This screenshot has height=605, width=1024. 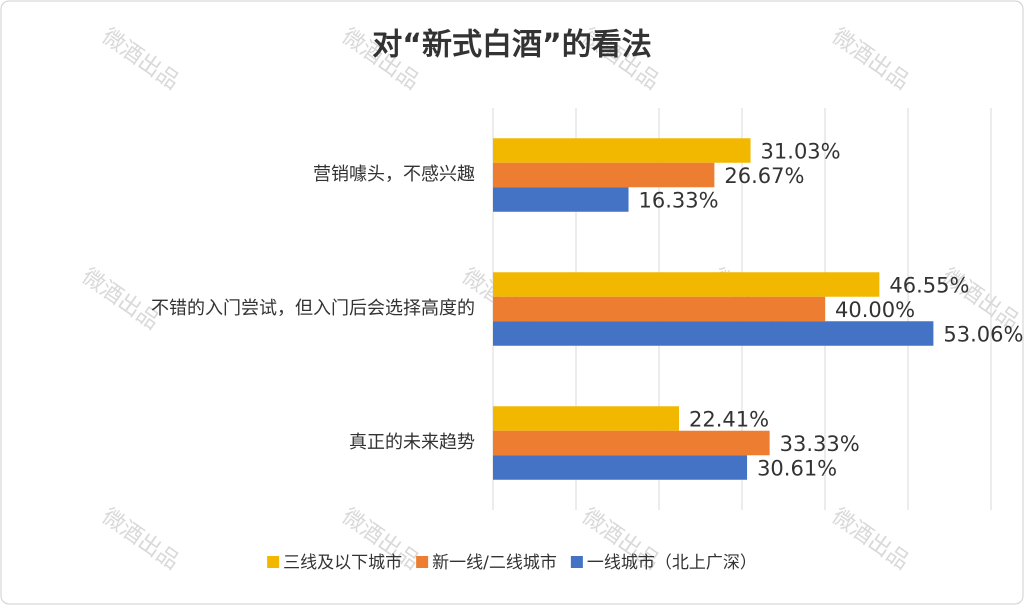 I want to click on value-label: 22.41%, so click(x=729, y=420).